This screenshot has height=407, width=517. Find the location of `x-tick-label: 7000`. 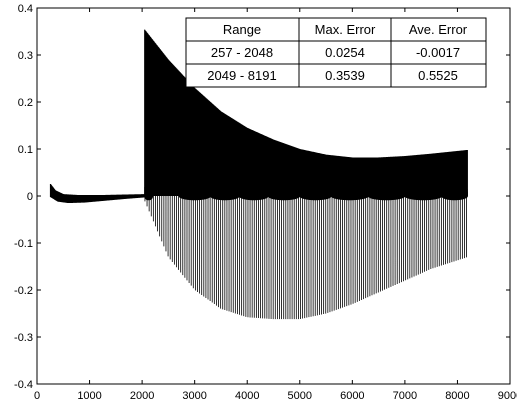

x-tick-label: 7000 is located at coordinates (405, 396).